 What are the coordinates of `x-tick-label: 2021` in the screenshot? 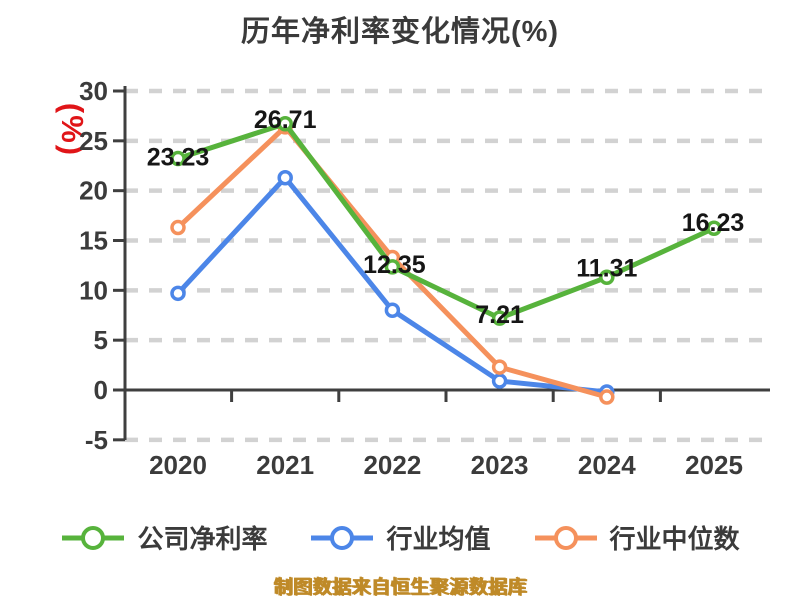 It's located at (285, 465).